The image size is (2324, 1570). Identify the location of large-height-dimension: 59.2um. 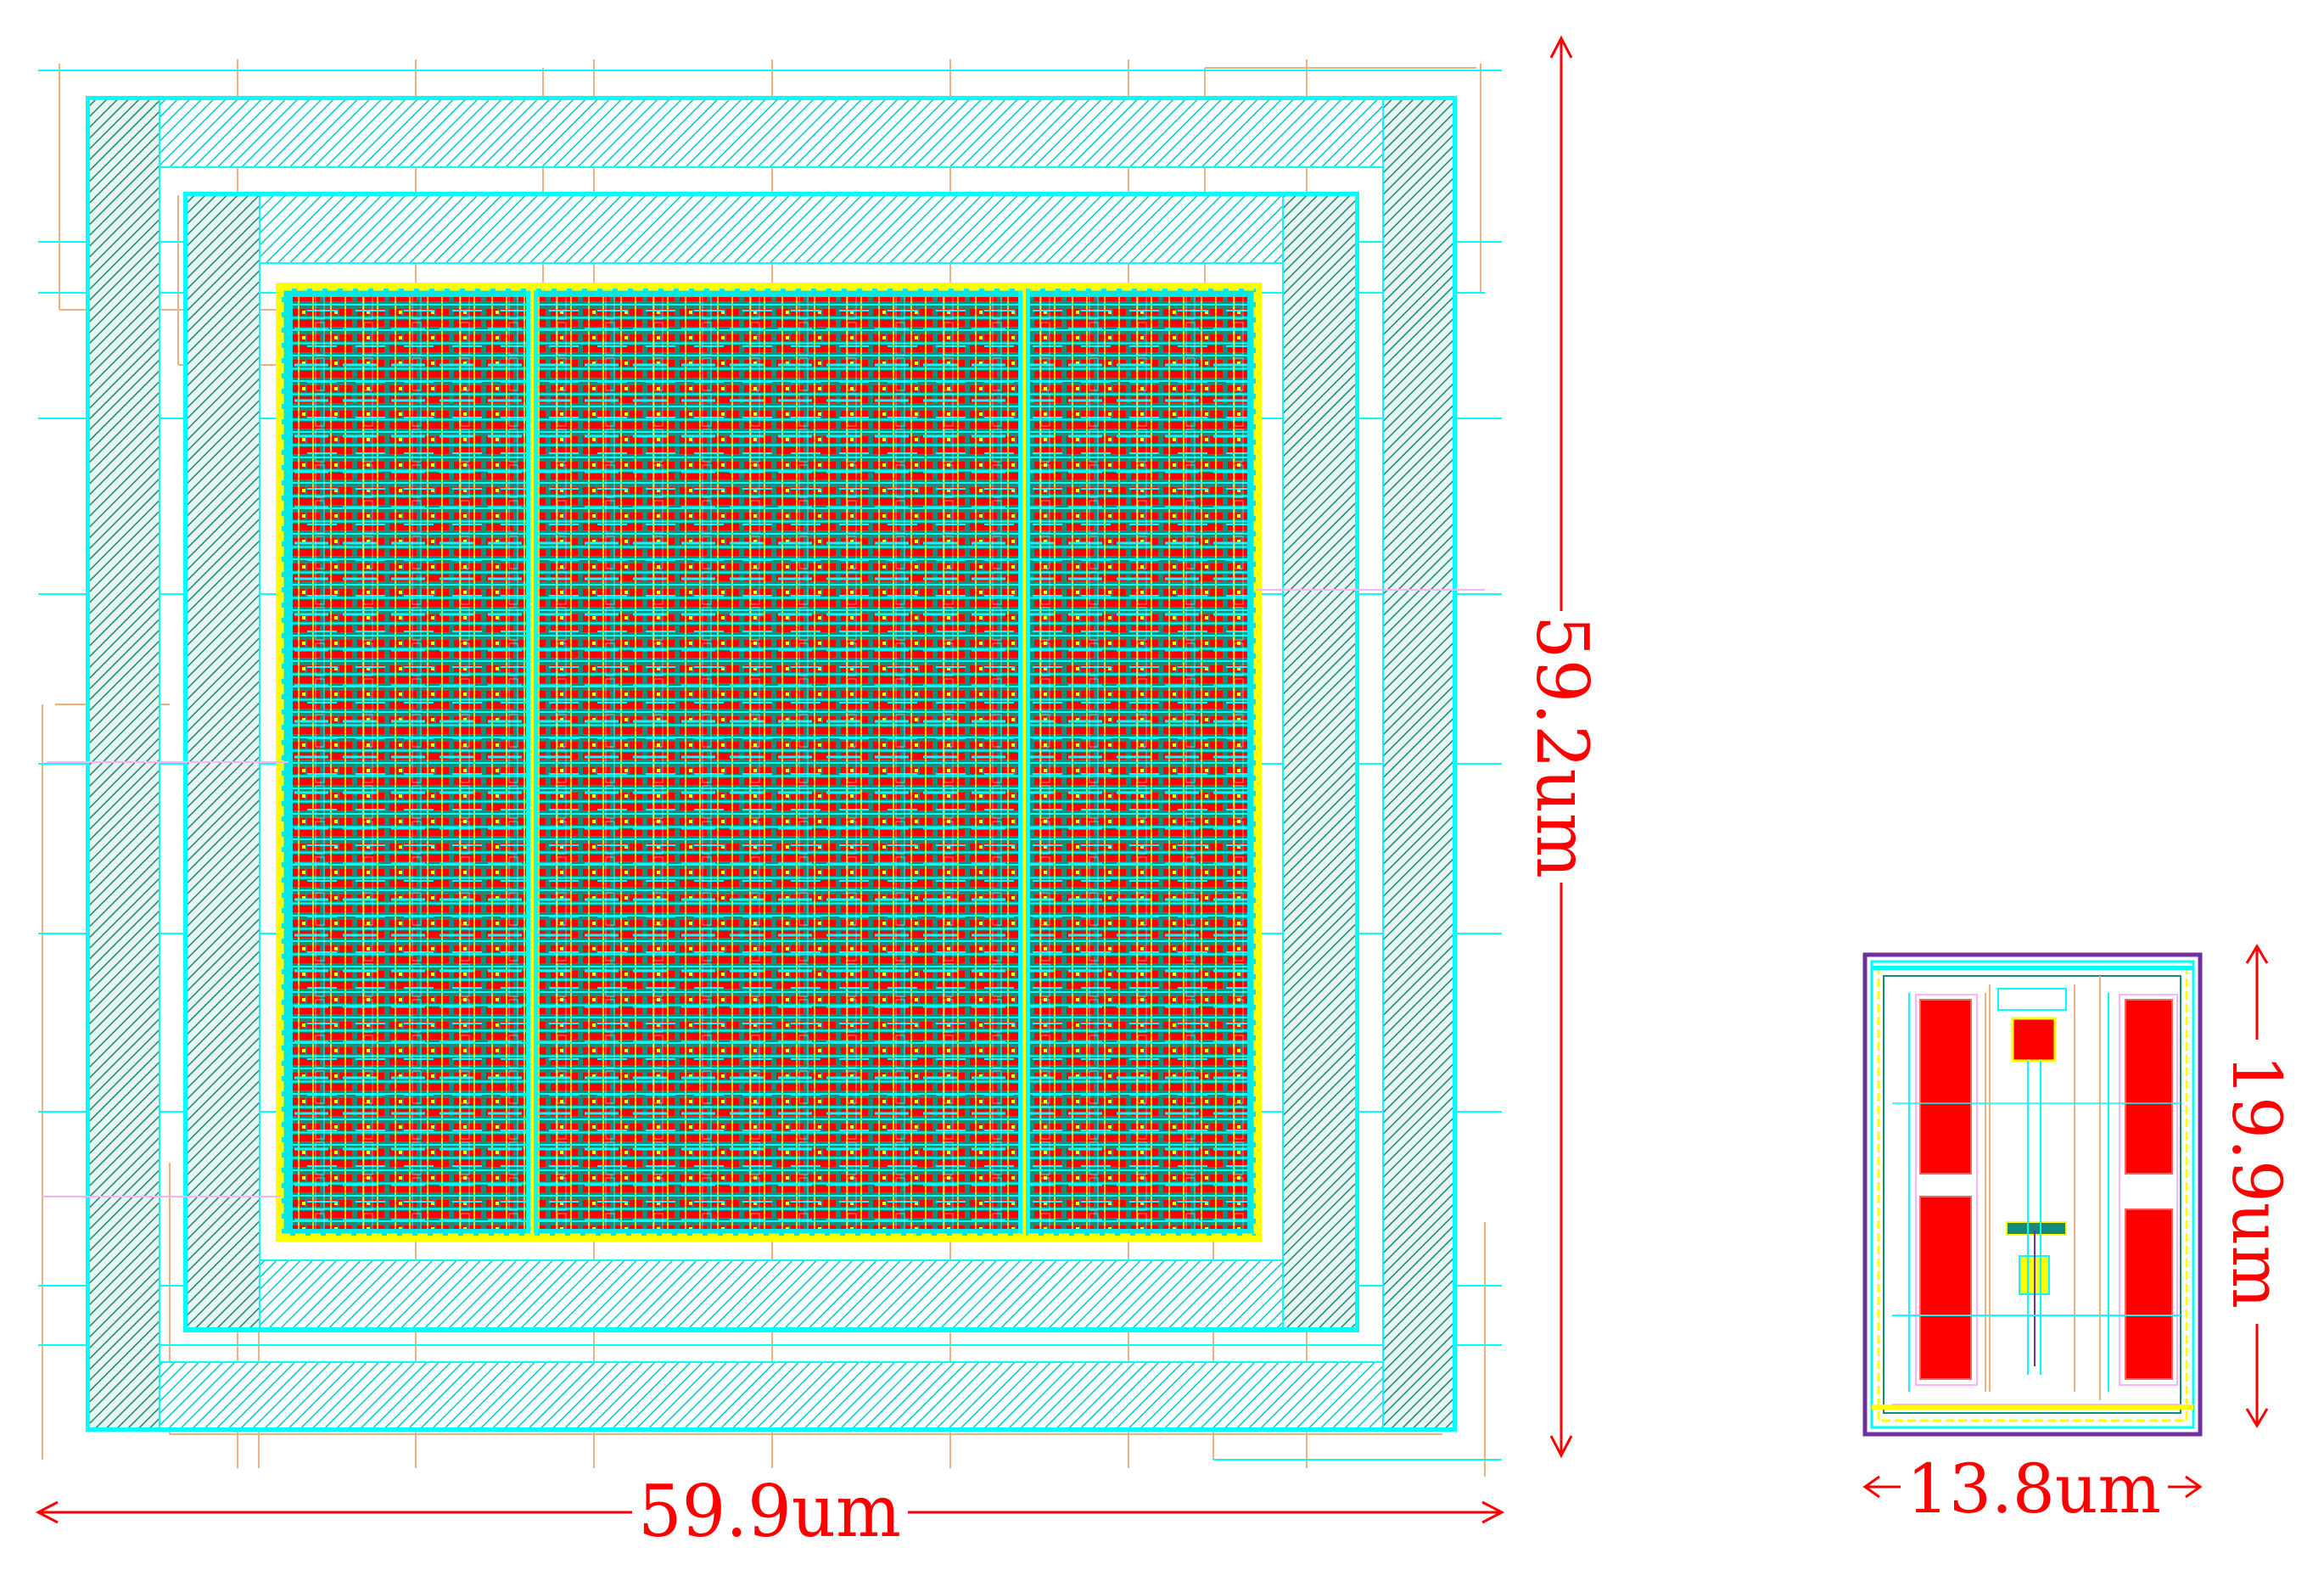
(1562, 747).